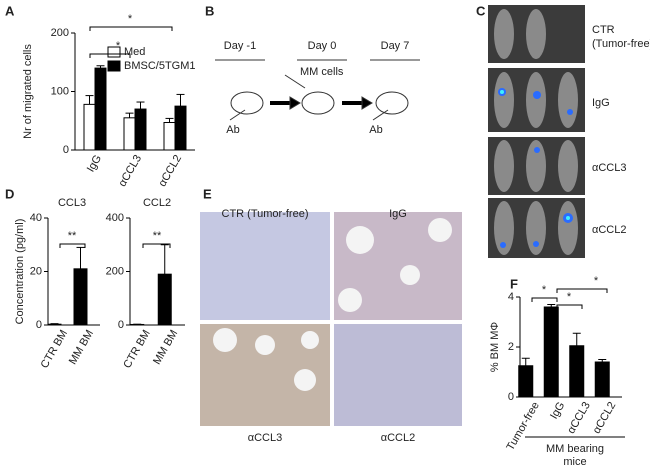 This screenshot has height=474, width=650. What do you see at coordinates (601, 103) in the screenshot?
I see `row-label: IgG` at bounding box center [601, 103].